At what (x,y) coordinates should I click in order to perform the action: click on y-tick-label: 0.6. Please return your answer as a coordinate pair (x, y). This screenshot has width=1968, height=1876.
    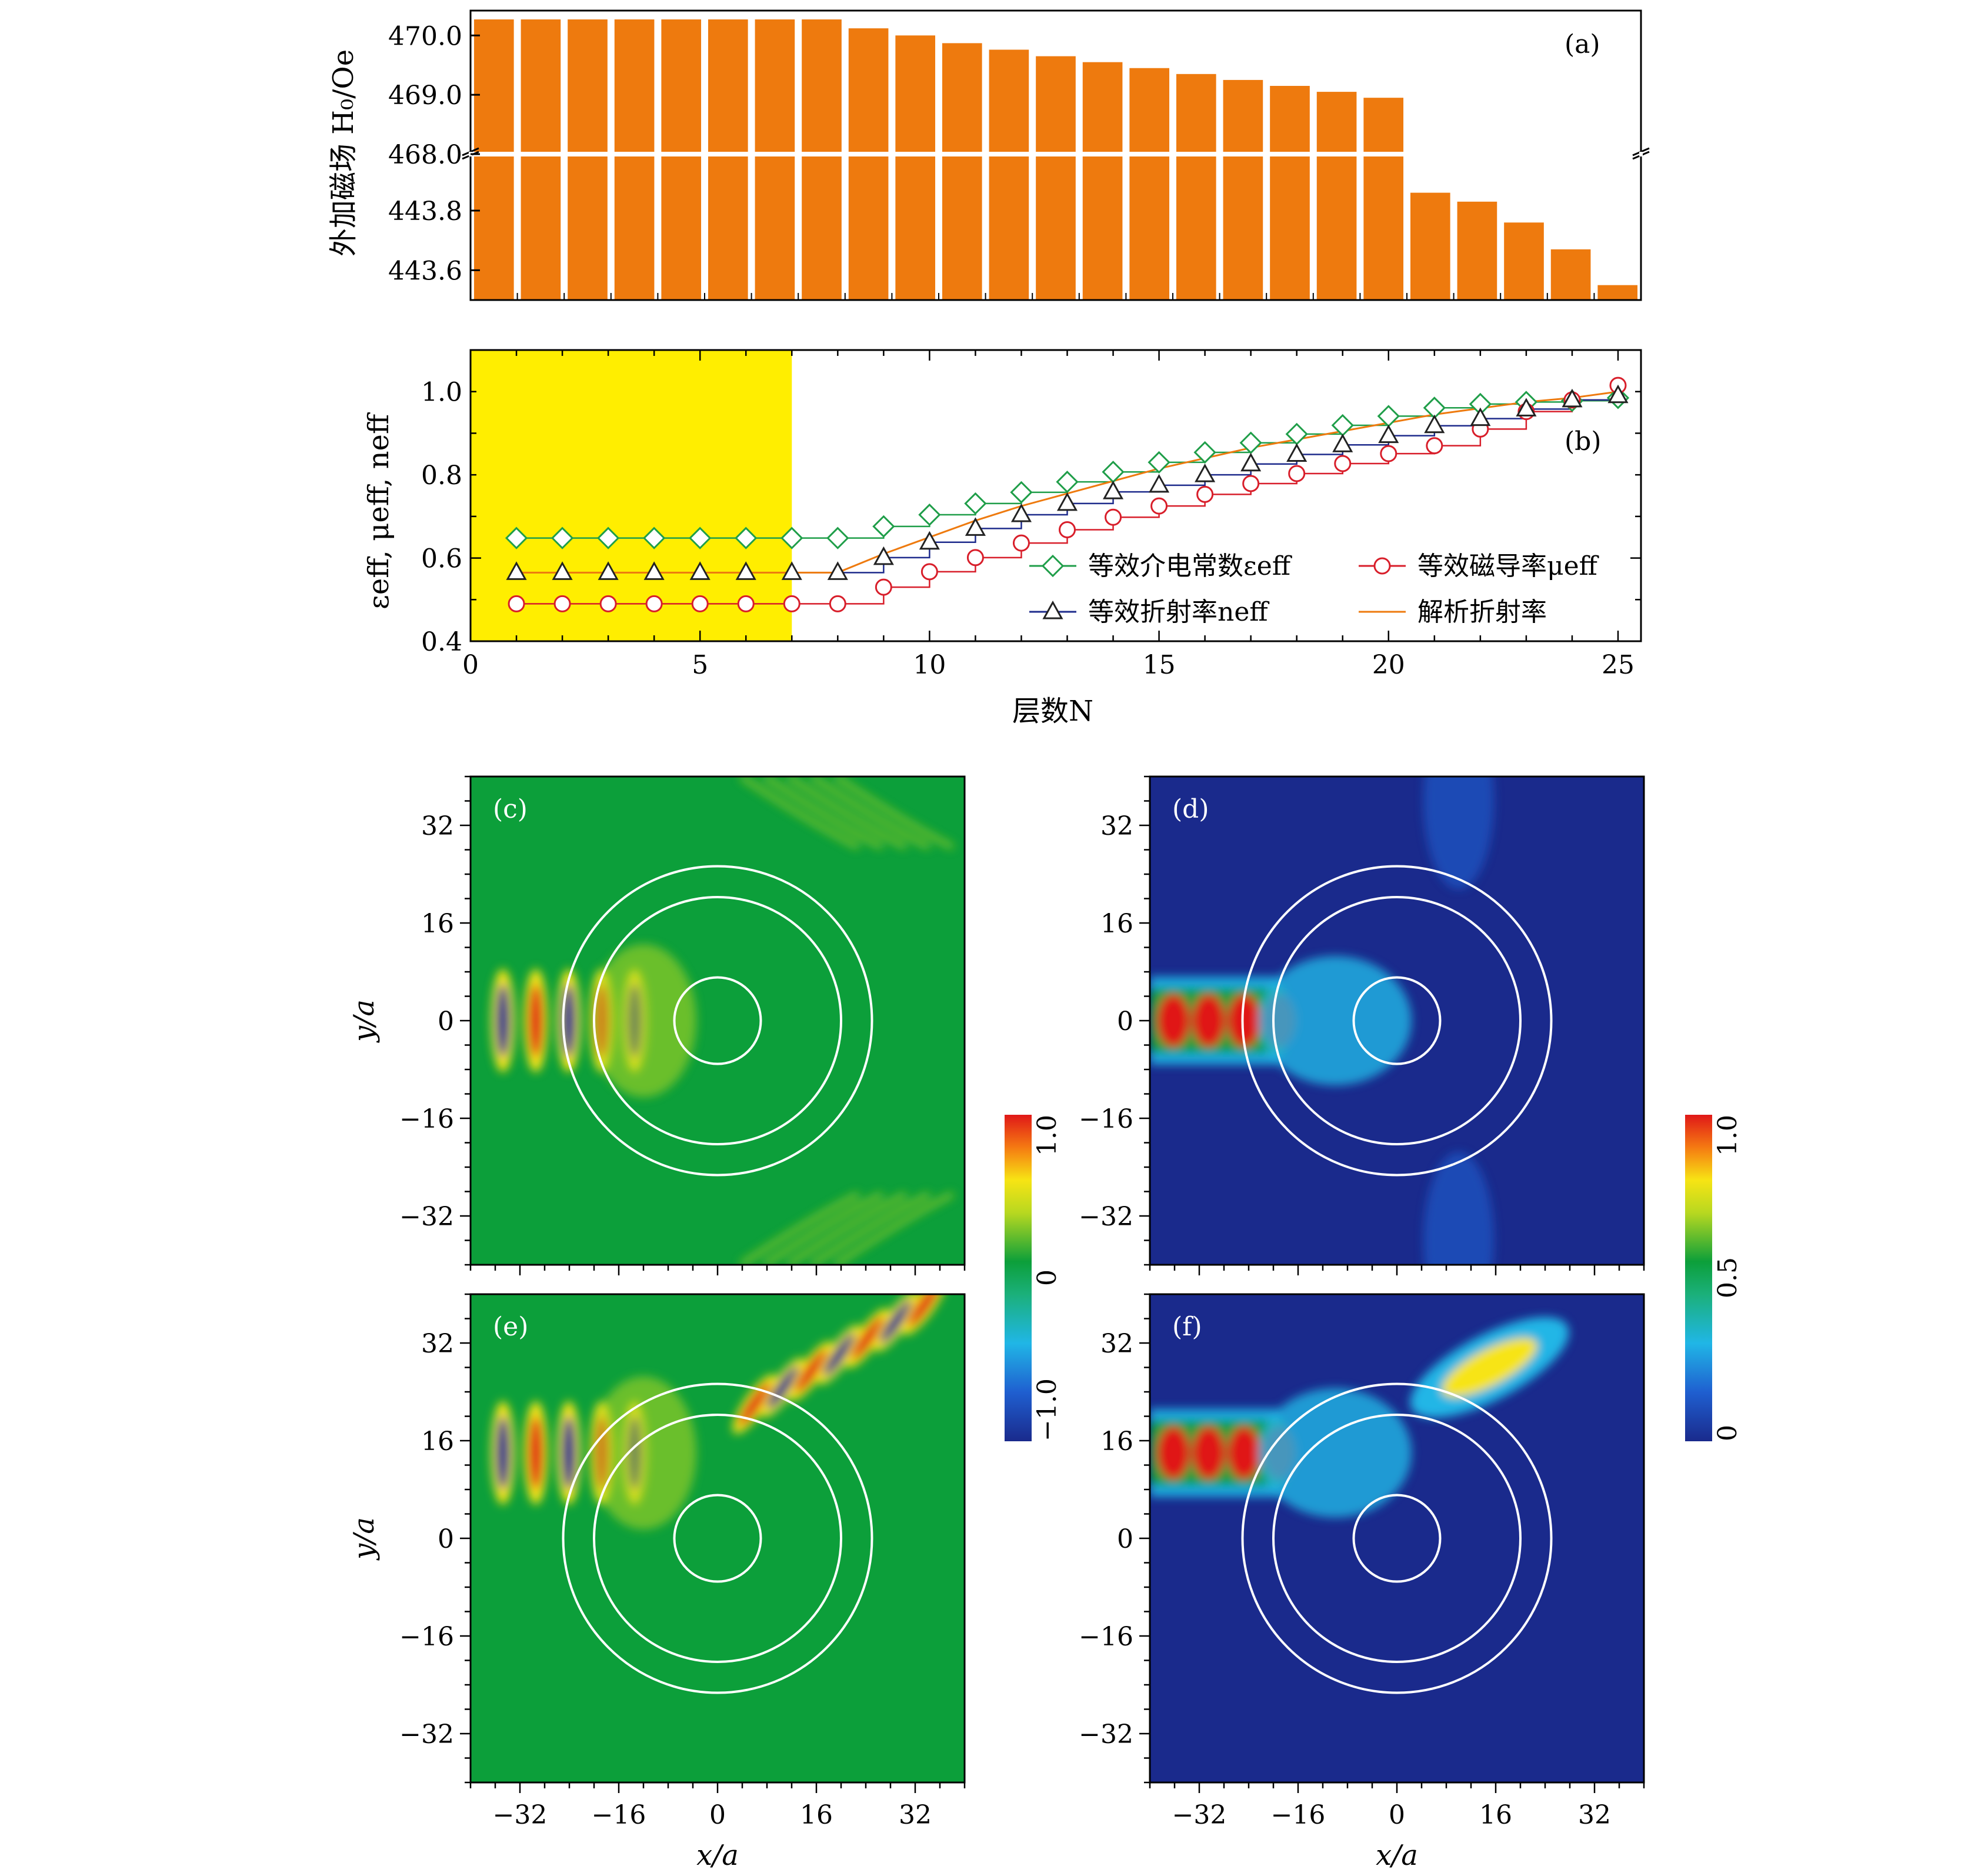
    Looking at the image, I should click on (442, 559).